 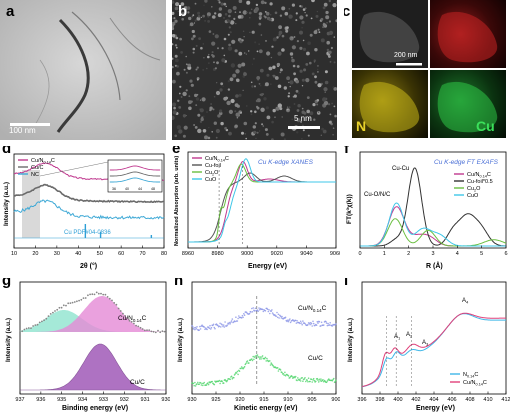 I want to click on y-axis-label-f: FT(k³χ(k)), so click(x=349, y=209).